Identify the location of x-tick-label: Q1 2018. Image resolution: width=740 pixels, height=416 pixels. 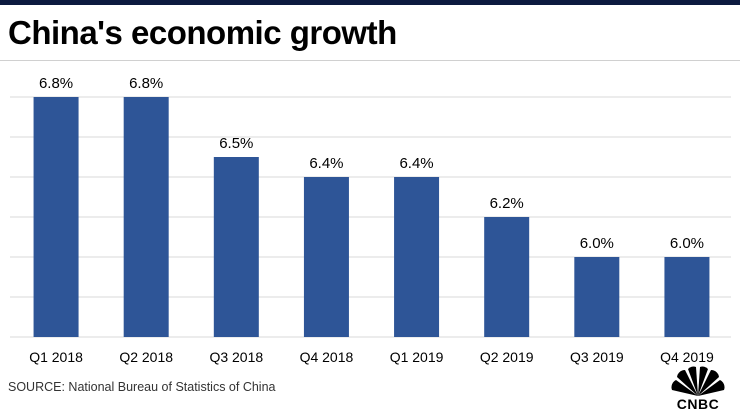
(56, 357).